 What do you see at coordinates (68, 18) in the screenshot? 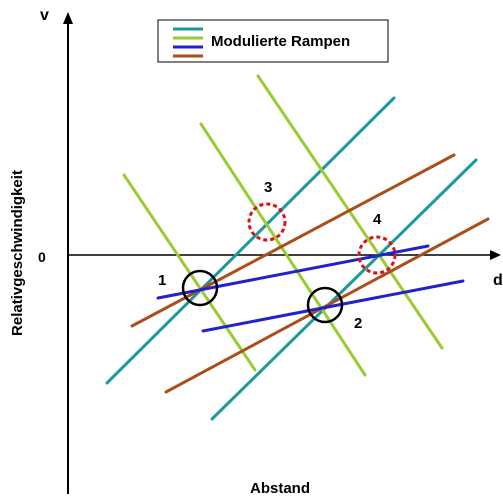
I see `y-axis-arrowhead` at bounding box center [68, 18].